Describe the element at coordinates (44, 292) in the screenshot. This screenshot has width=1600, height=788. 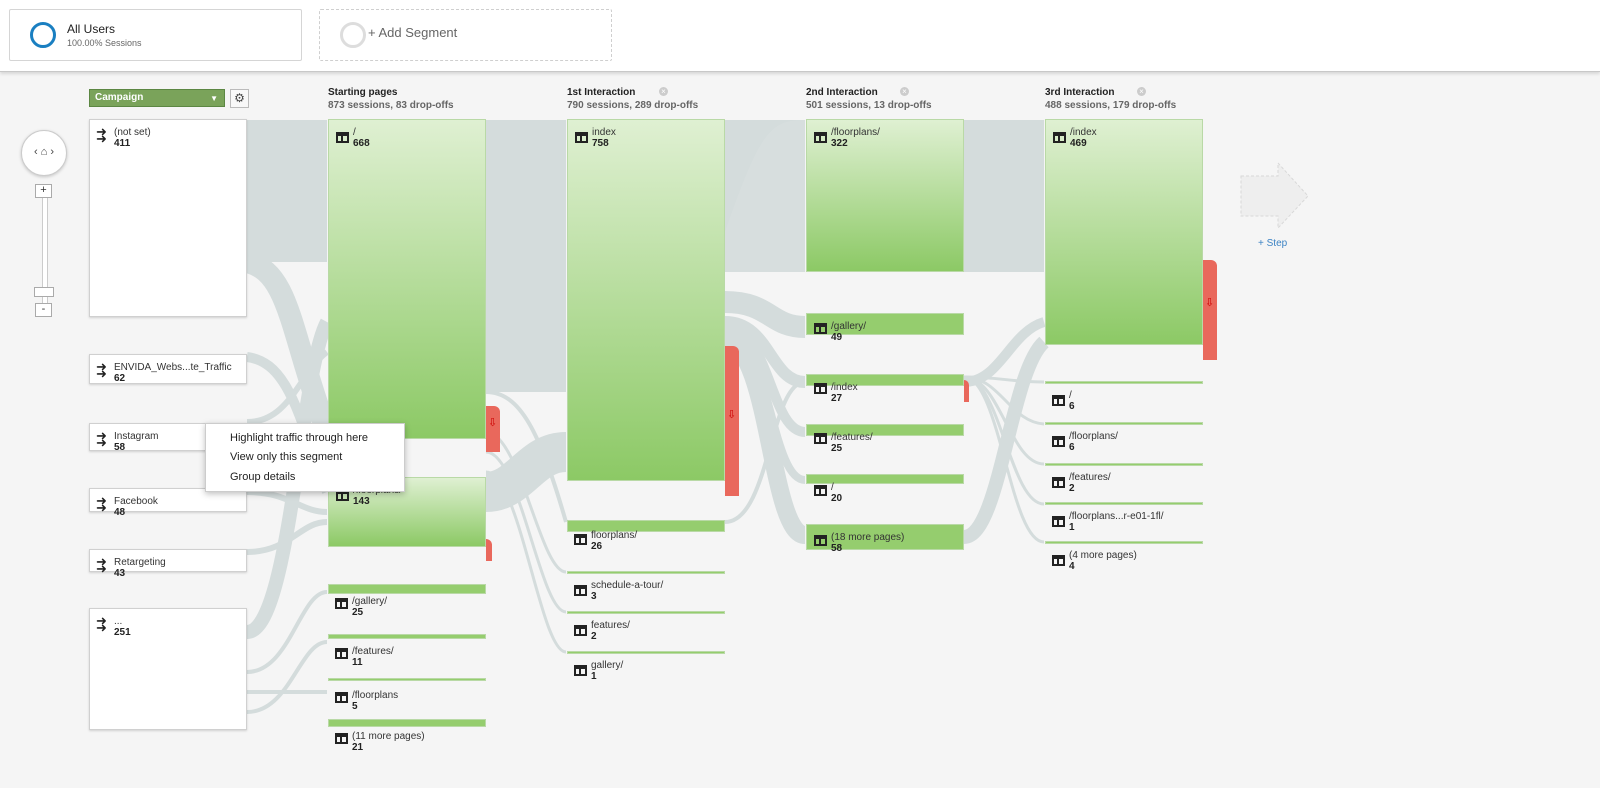
I see `zoom-slider-handle` at that location.